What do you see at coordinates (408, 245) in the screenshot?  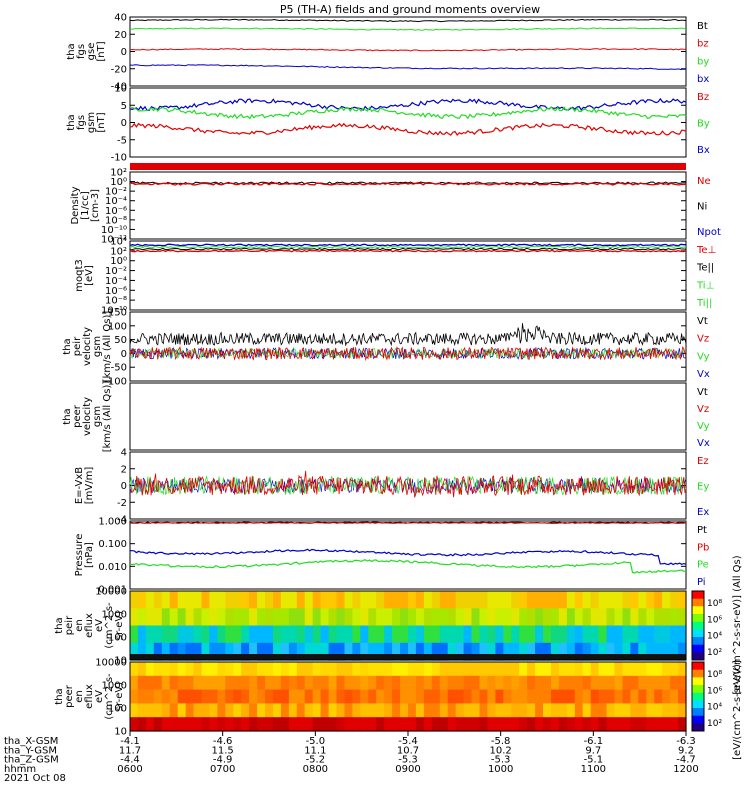 I see `trace-ti` at bounding box center [408, 245].